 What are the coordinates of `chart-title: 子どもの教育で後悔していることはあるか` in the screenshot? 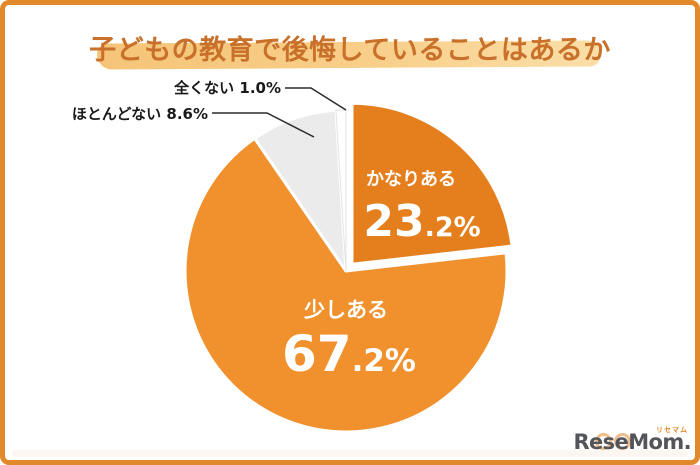 It's located at (350, 50).